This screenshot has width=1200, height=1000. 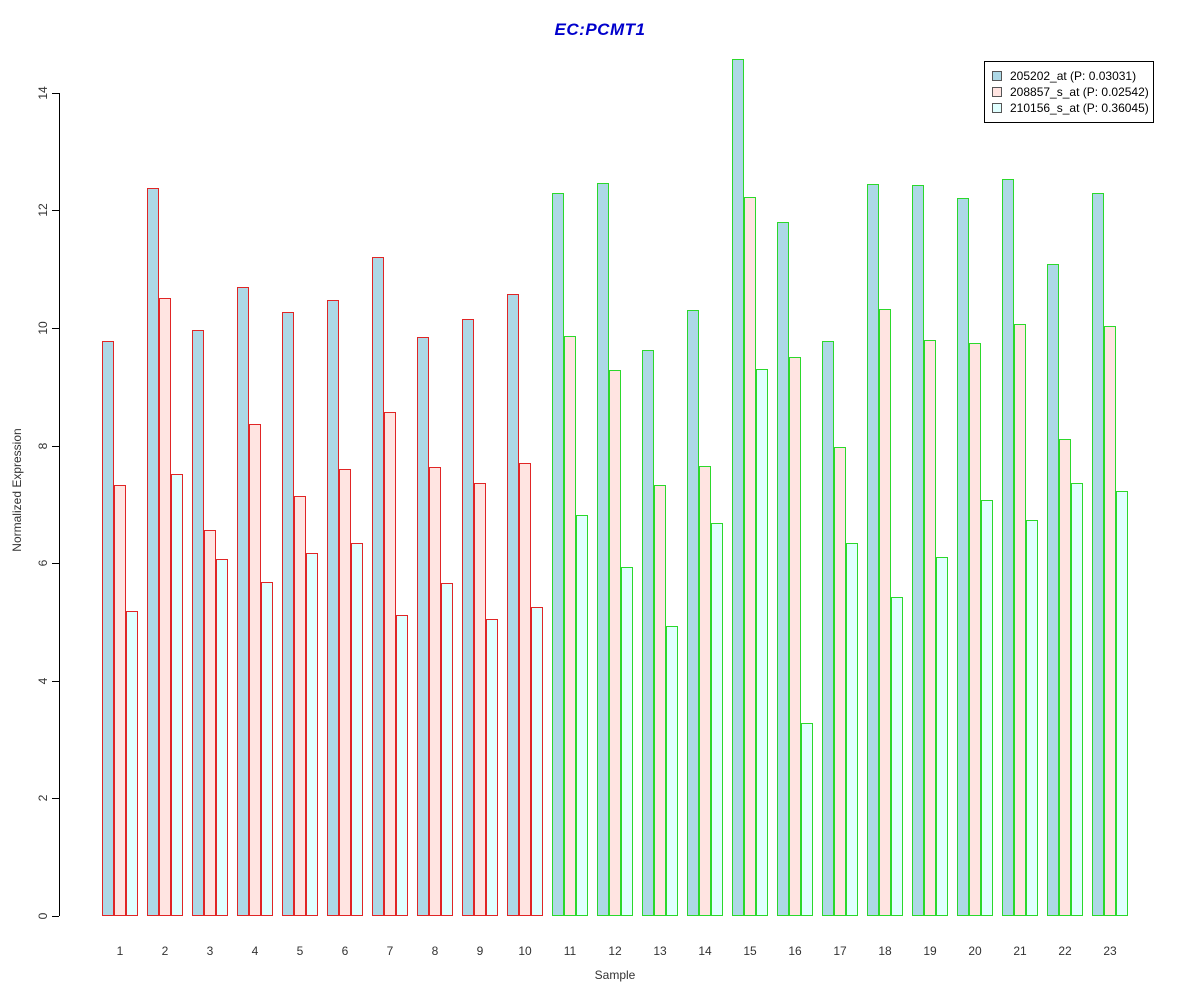 I want to click on bar-sample12-210156_s_at, so click(x=627, y=741).